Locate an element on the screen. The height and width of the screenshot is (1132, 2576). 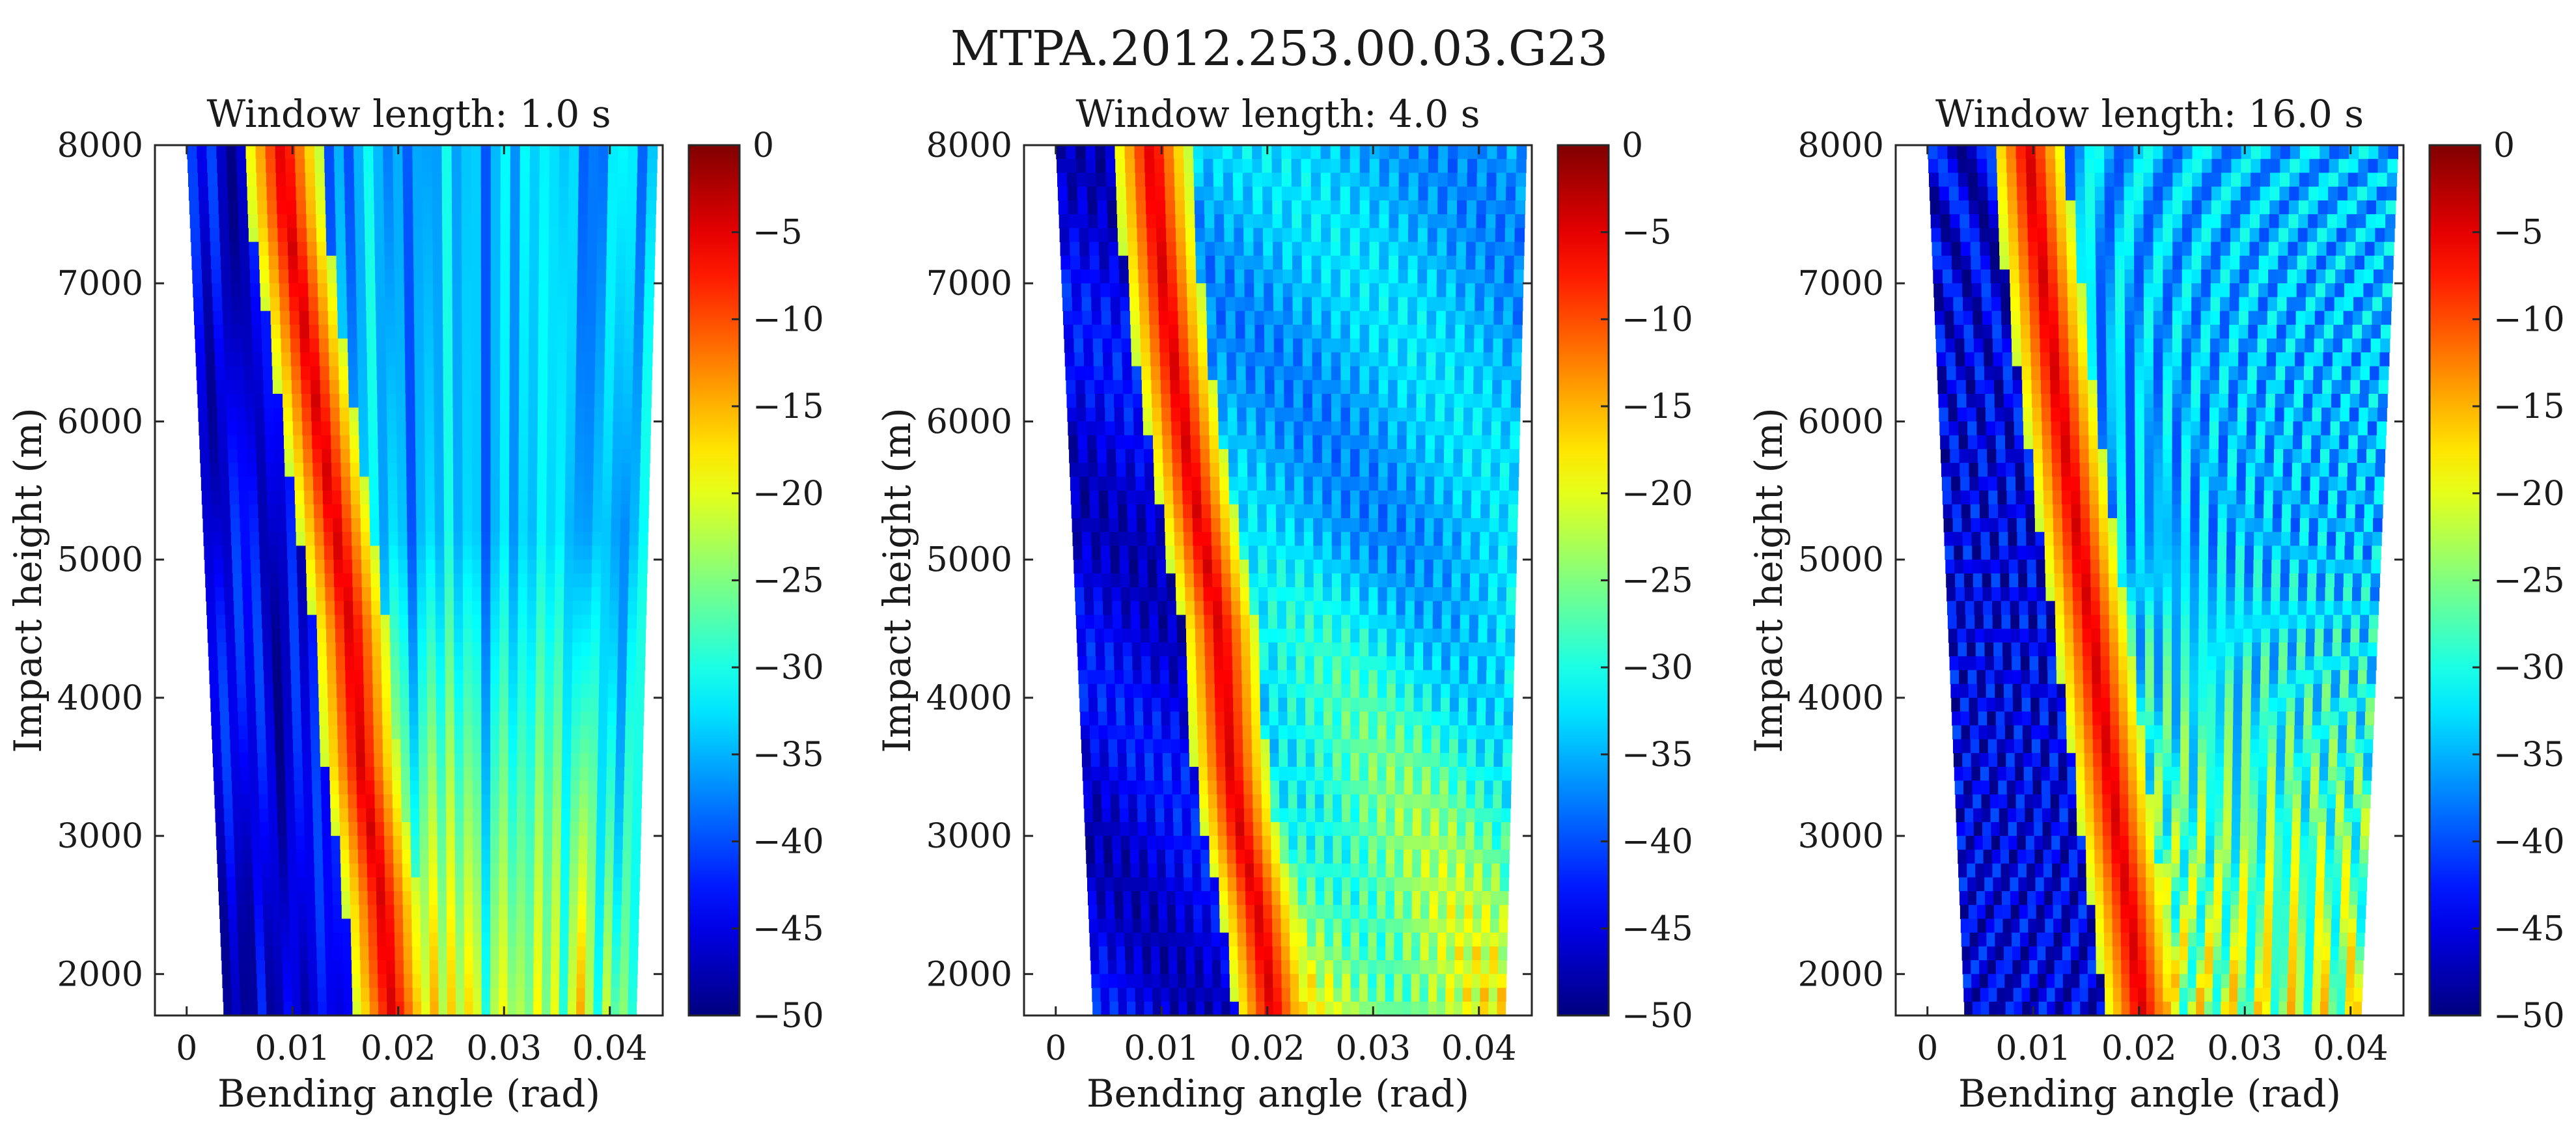
colorbar-tick-label: −5 is located at coordinates (778, 233).